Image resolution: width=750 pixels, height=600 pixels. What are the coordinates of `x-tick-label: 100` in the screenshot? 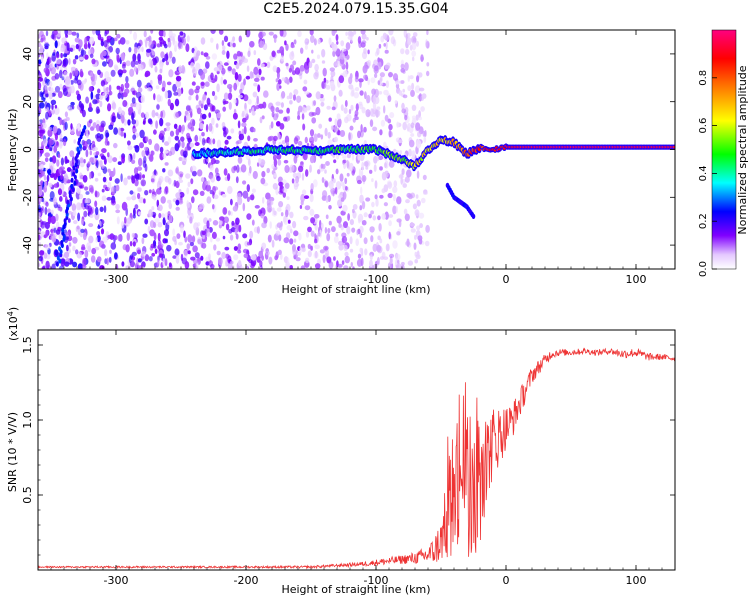 It's located at (636, 279).